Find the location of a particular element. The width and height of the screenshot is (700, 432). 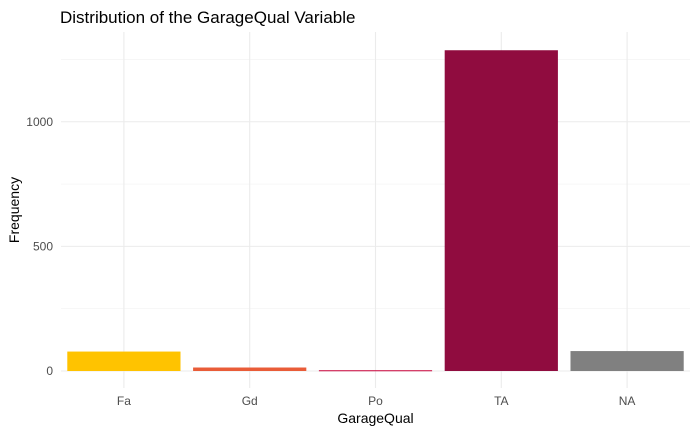

x-tick-label: Gd is located at coordinates (250, 401).